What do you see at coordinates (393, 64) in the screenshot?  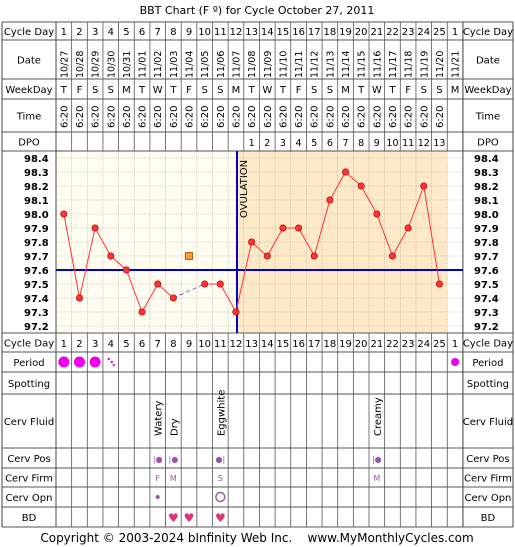 I see `date-label: 11/17` at bounding box center [393, 64].